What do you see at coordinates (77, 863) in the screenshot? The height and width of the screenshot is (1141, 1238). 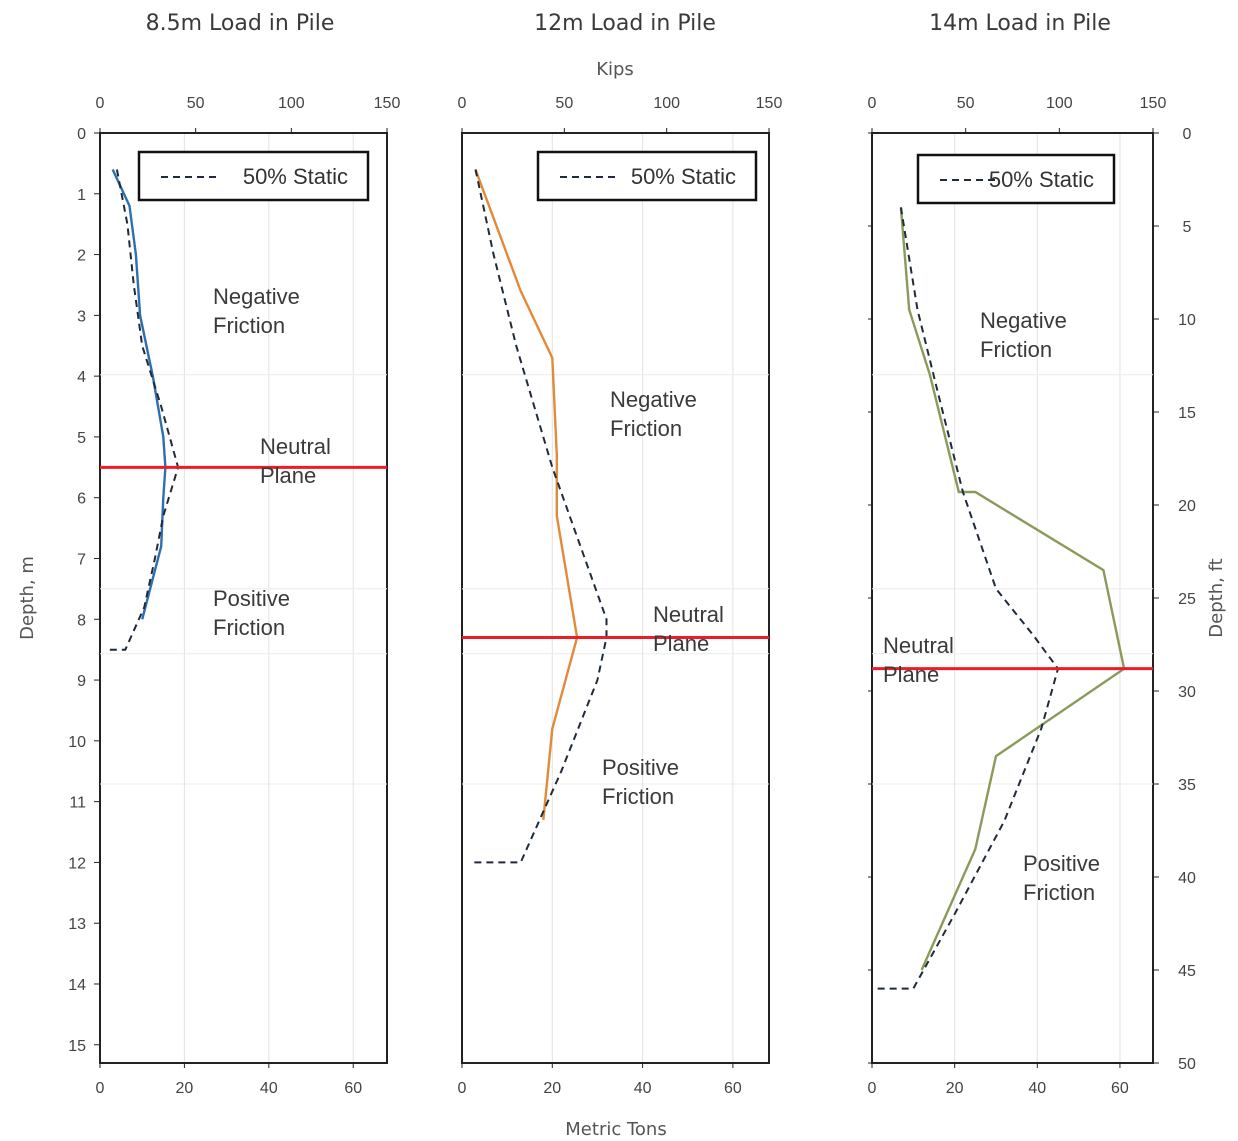 I see `y-tick-label: 12` at bounding box center [77, 863].